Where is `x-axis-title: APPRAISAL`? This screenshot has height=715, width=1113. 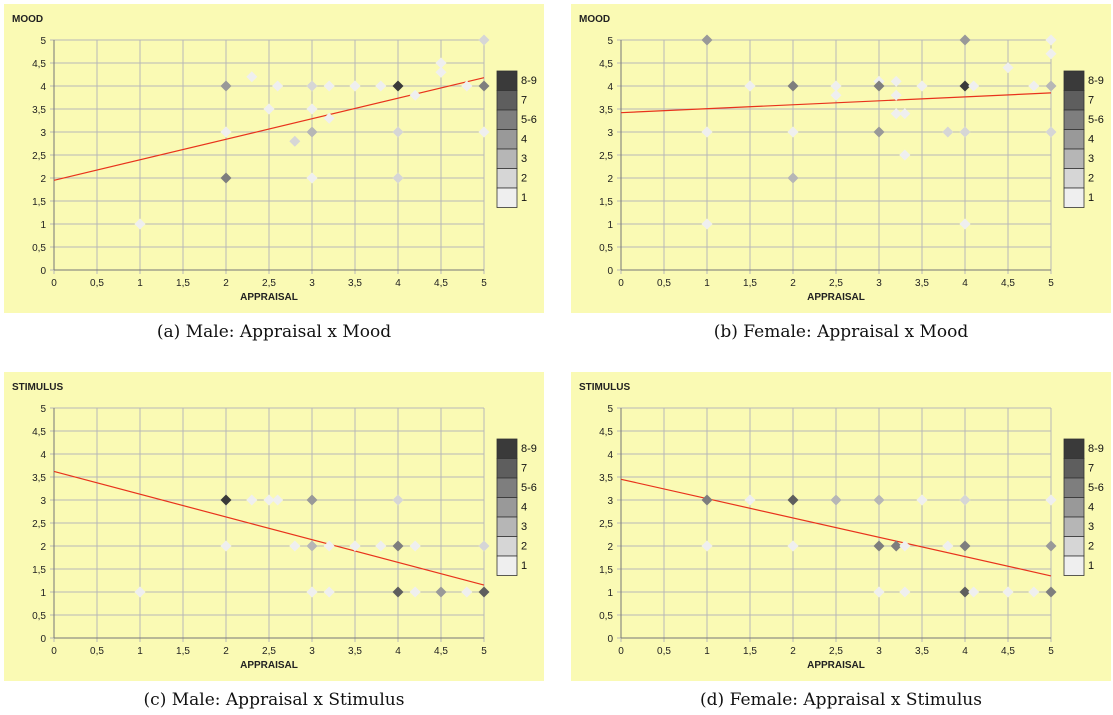 x-axis-title: APPRAISAL is located at coordinates (269, 665).